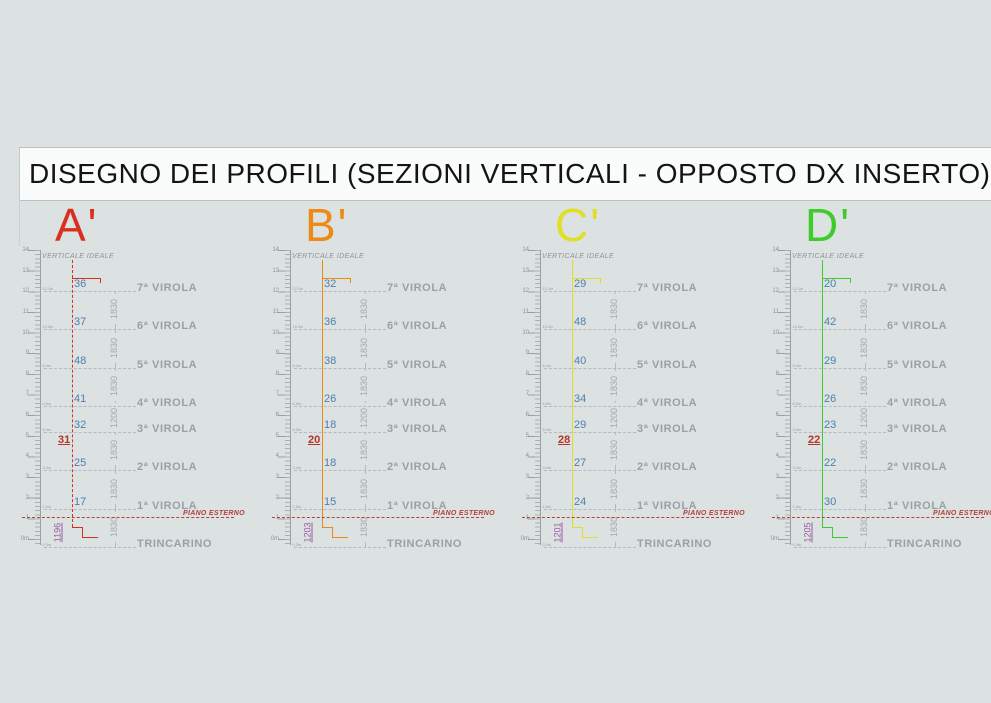  Describe the element at coordinates (557, 532) in the screenshot. I see `base-value: 1201` at that location.